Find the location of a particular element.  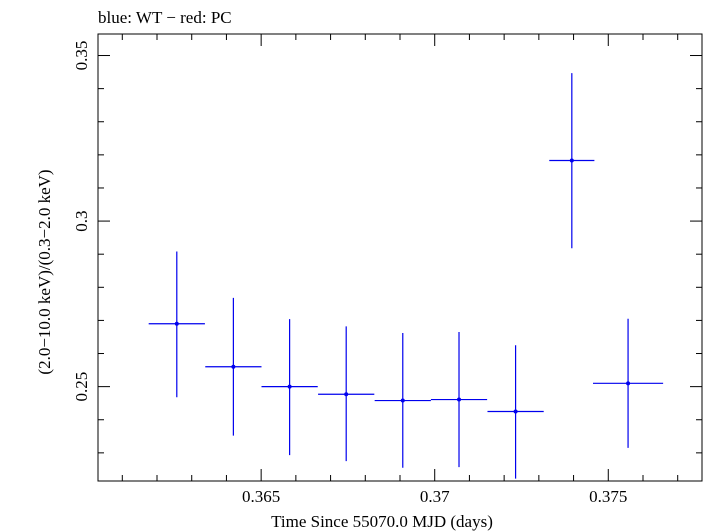

x-tick-labels: 0.365 0.37 0.375 is located at coordinates (434, 496).